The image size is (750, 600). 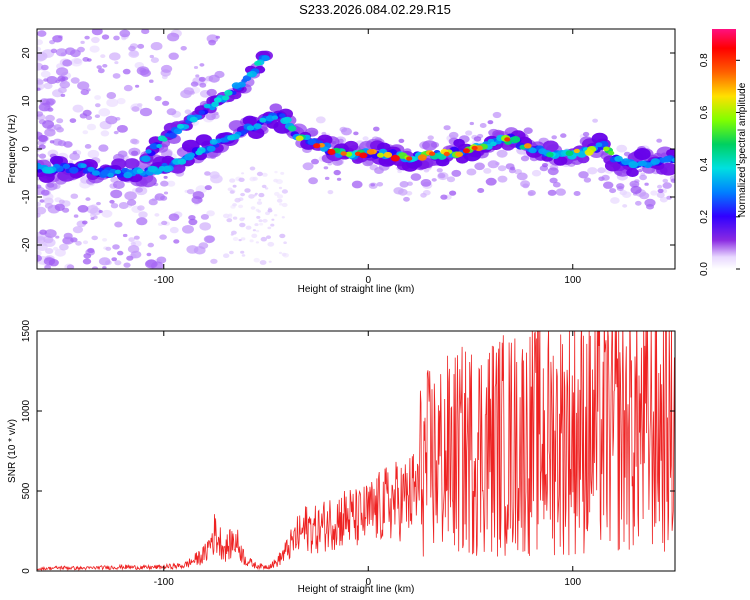 What do you see at coordinates (26, 101) in the screenshot?
I see `y-tick-label: 10` at bounding box center [26, 101].